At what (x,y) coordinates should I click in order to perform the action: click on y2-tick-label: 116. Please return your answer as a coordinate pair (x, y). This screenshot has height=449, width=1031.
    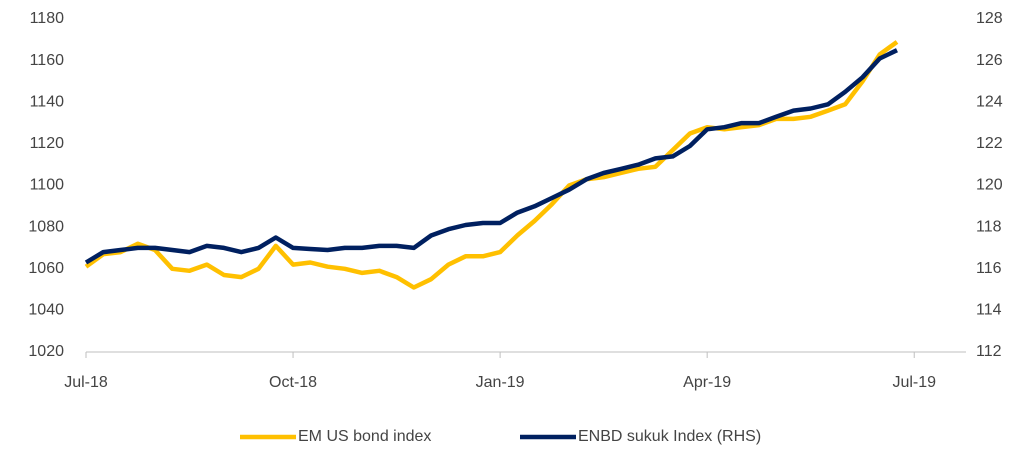
    Looking at the image, I should click on (989, 268).